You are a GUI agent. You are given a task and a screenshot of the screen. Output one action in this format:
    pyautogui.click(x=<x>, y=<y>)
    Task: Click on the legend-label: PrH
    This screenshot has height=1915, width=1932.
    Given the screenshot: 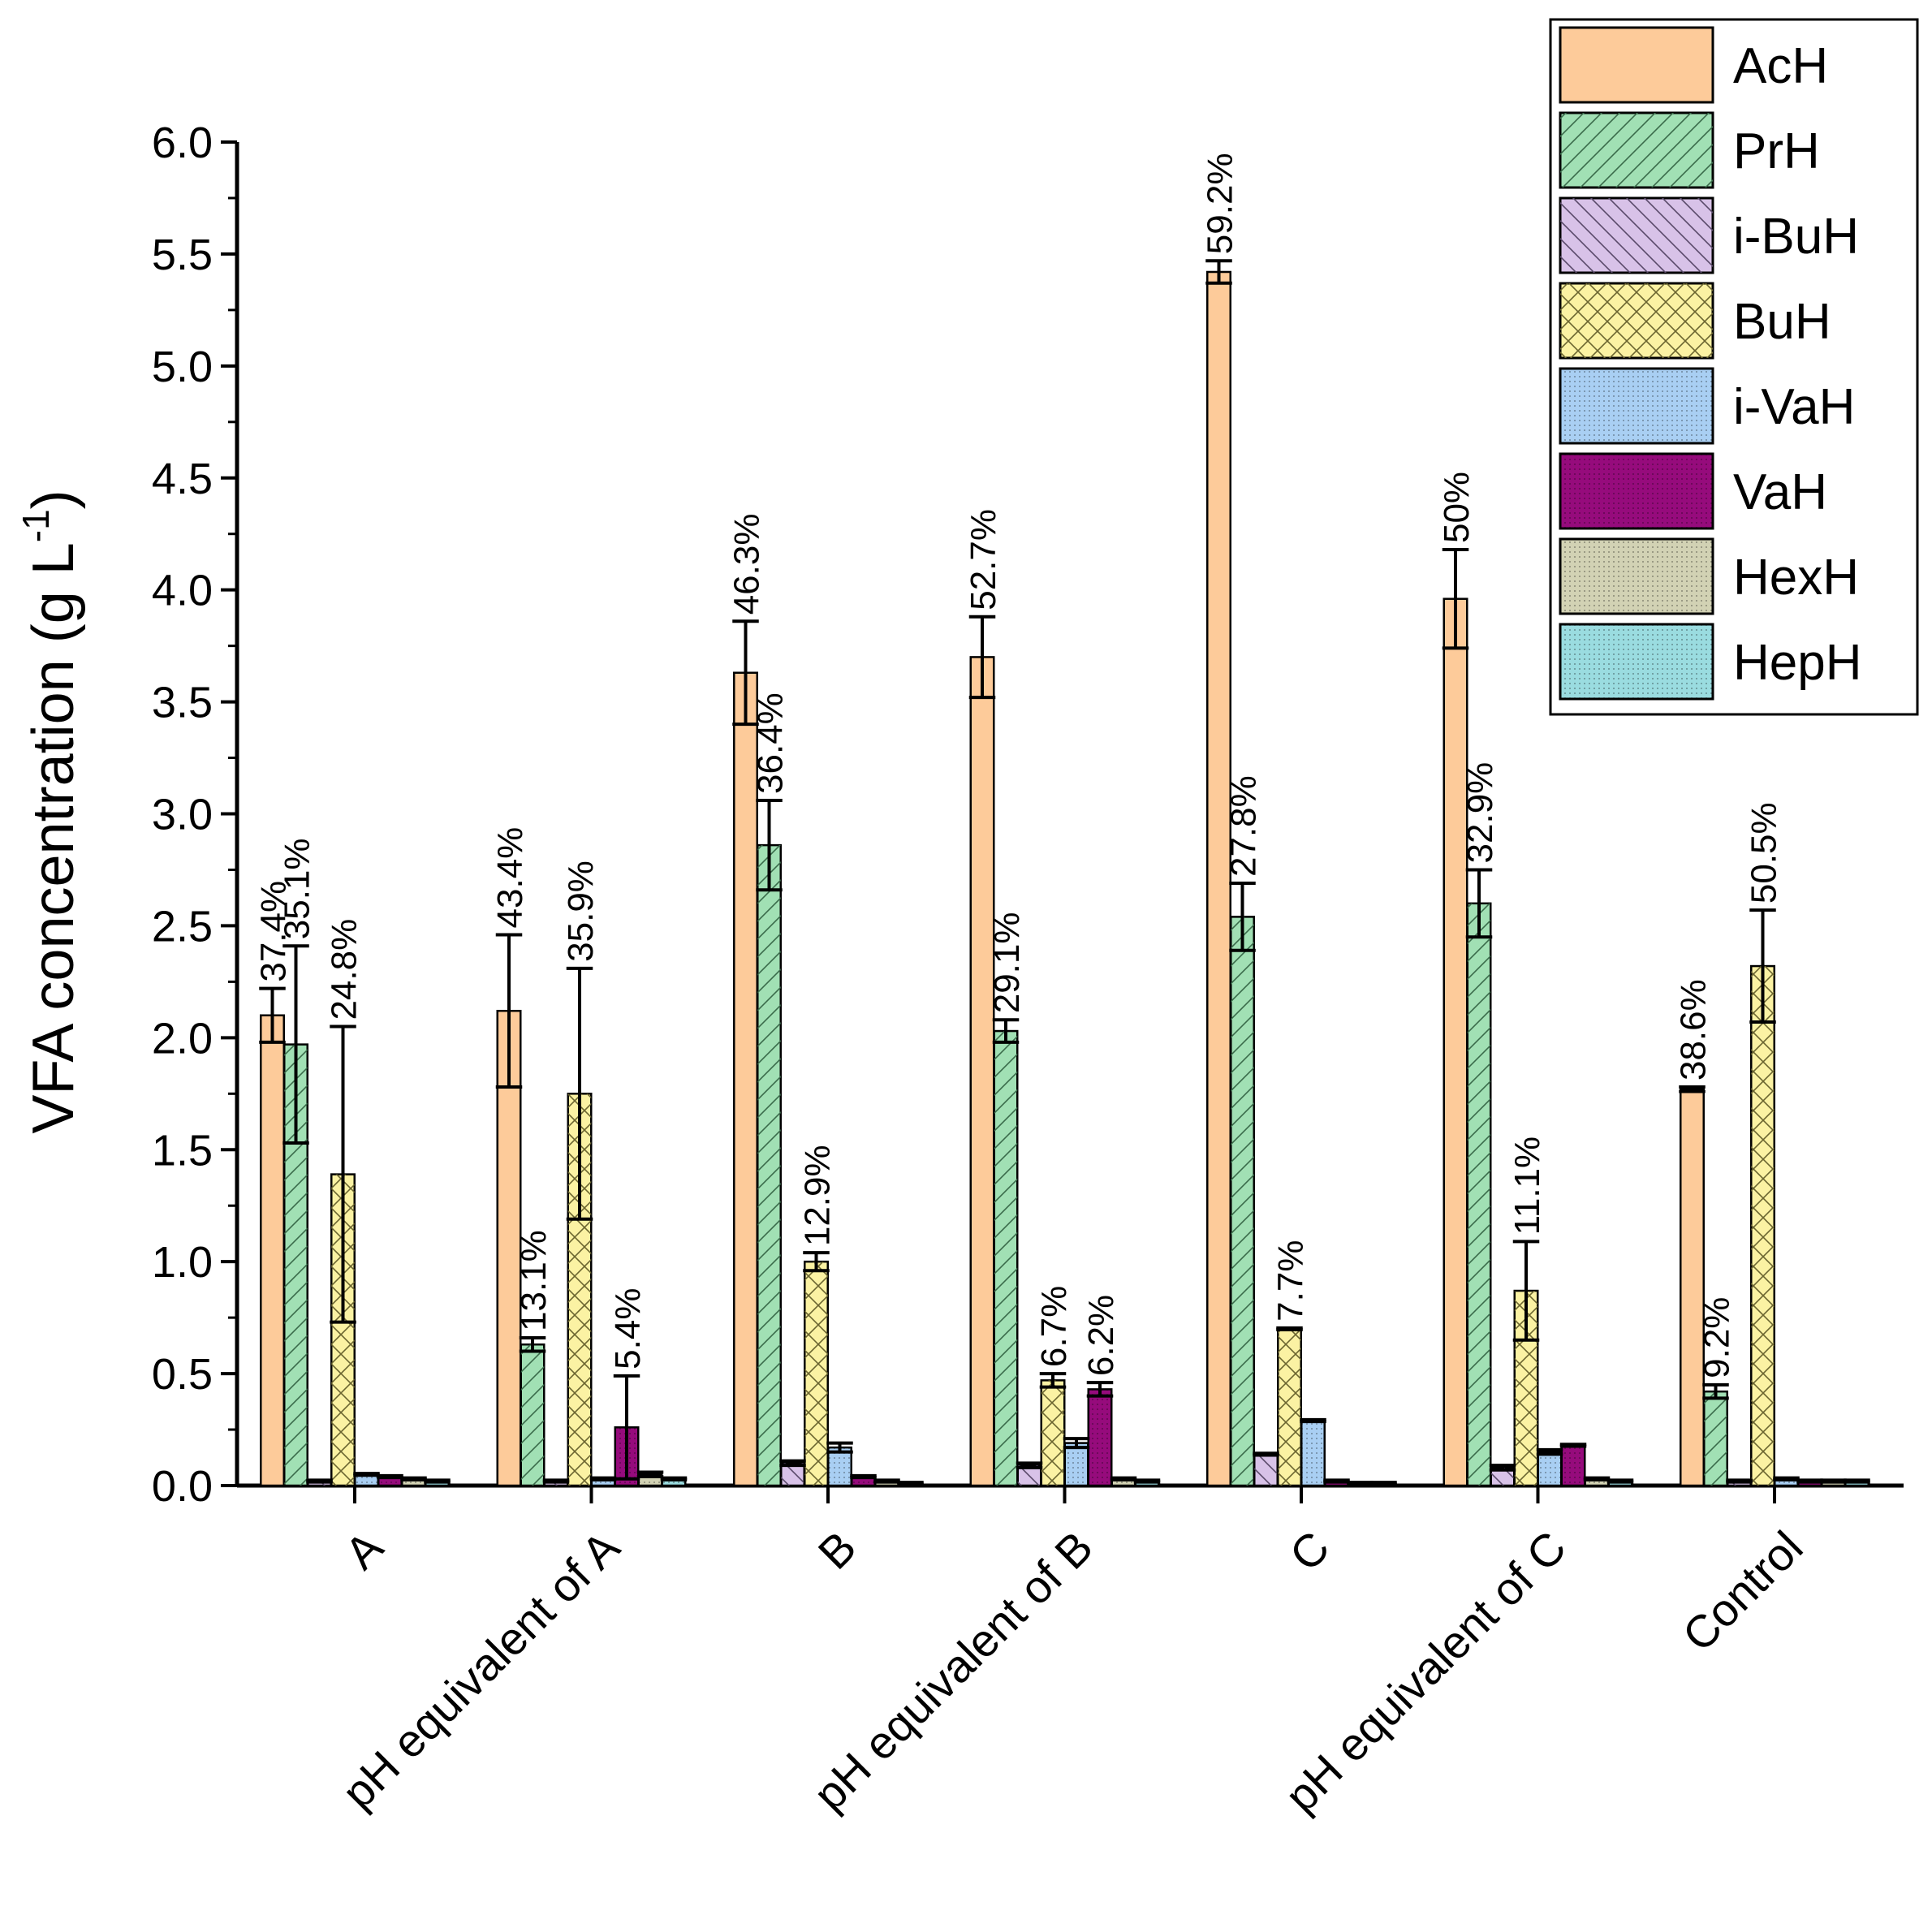 What is the action you would take?
    pyautogui.click(x=1776, y=151)
    